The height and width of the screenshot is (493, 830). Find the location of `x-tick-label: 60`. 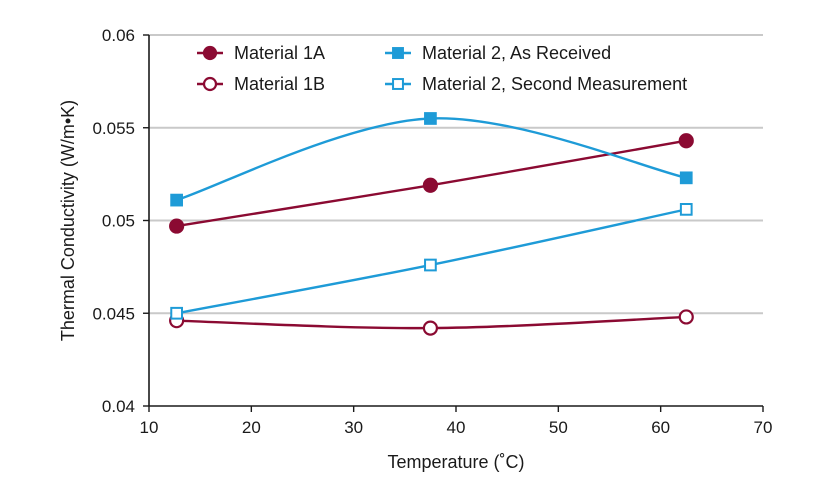

x-tick-label: 60 is located at coordinates (660, 427).